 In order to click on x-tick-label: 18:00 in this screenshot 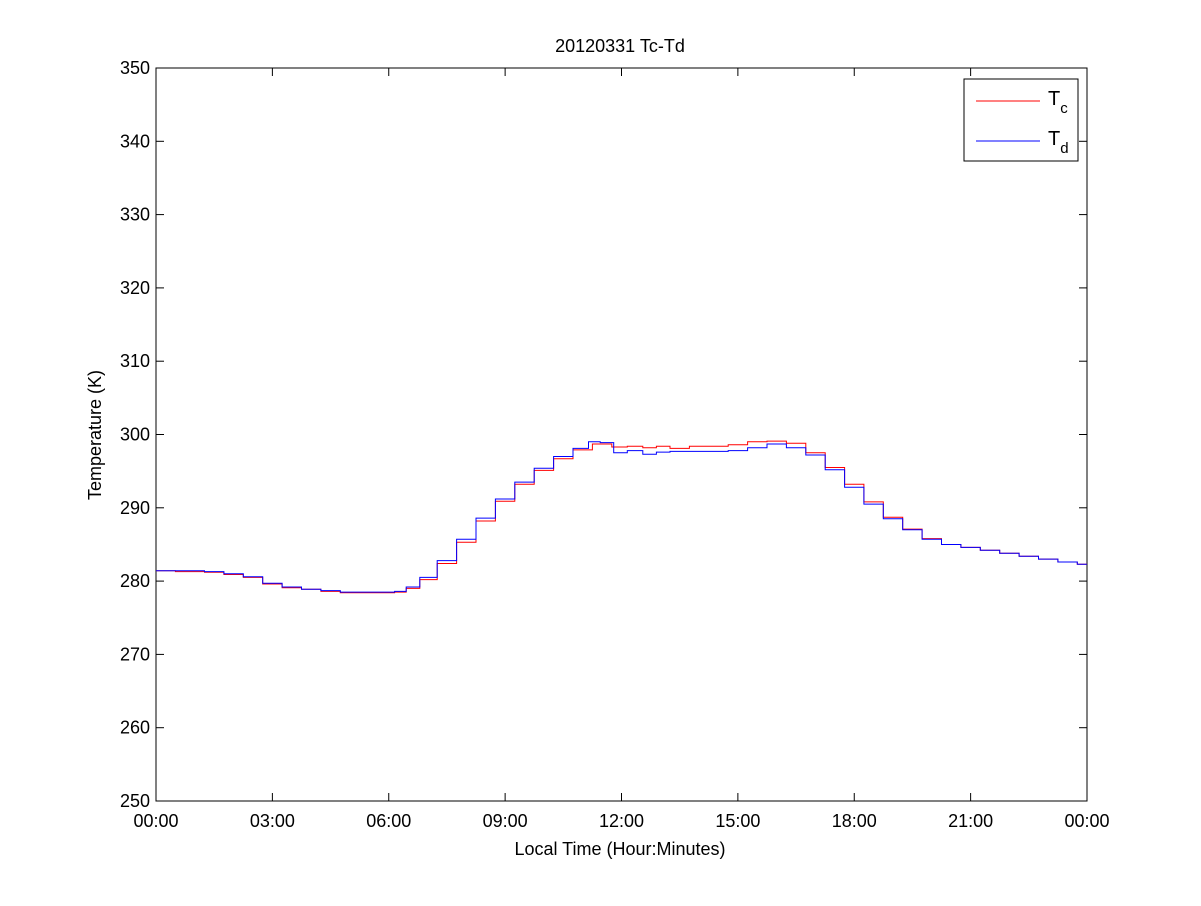, I will do `click(854, 821)`.